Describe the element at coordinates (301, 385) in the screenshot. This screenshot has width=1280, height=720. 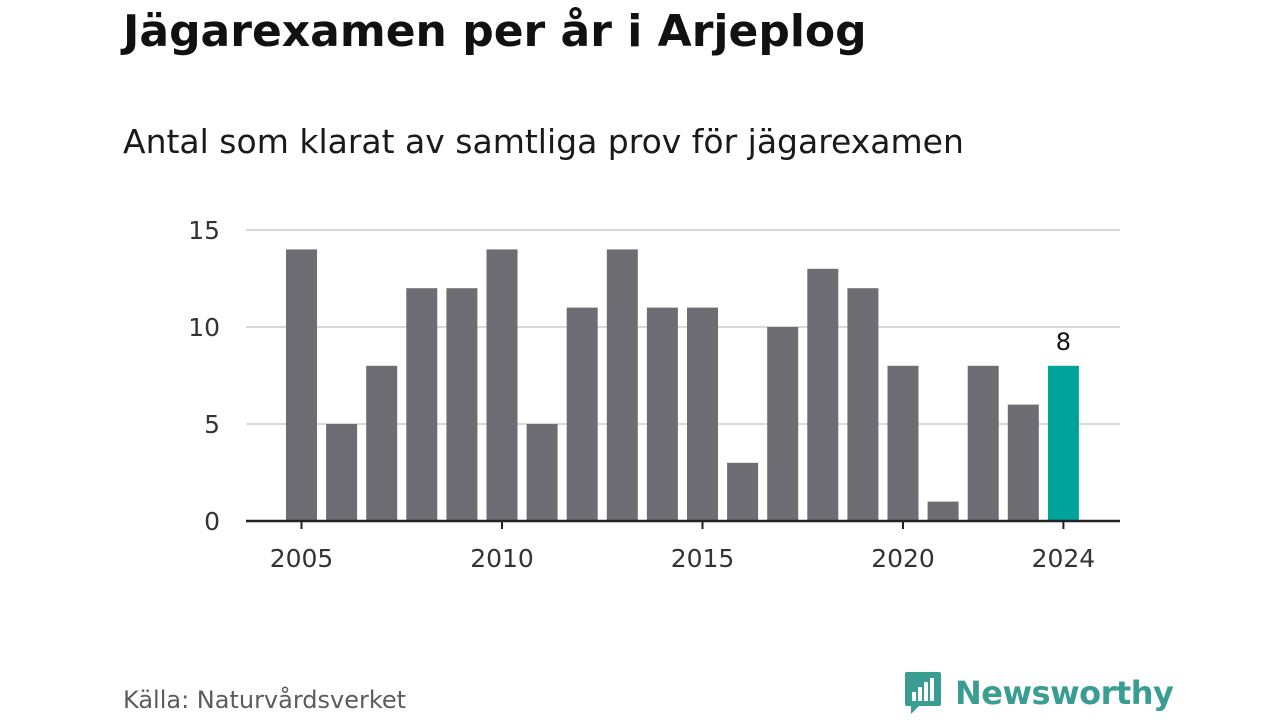
I see `bar-2005` at that location.